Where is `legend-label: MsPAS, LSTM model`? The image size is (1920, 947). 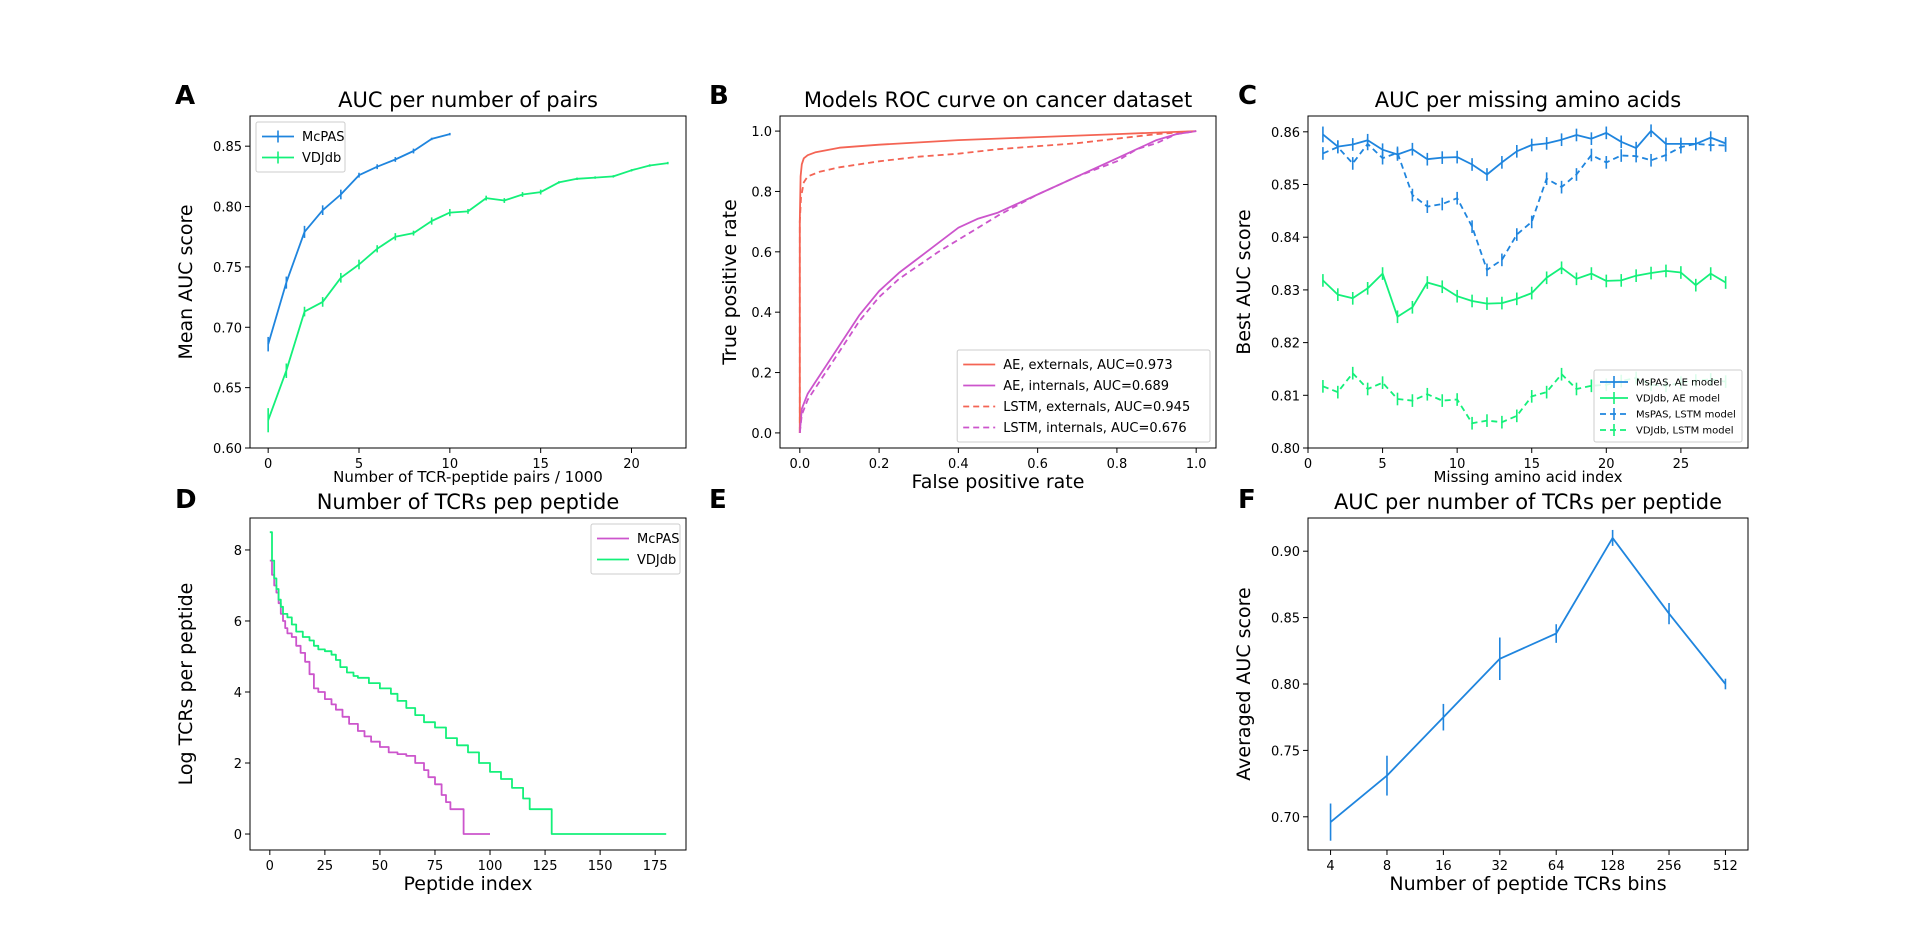
legend-label: MsPAS, LSTM model is located at coordinates (1686, 415).